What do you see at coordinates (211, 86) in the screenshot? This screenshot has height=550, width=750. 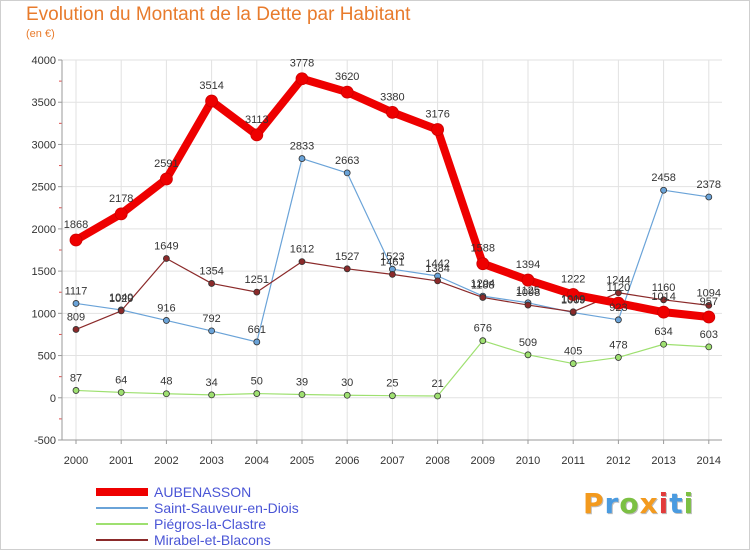 I see `data-label: 3514` at bounding box center [211, 86].